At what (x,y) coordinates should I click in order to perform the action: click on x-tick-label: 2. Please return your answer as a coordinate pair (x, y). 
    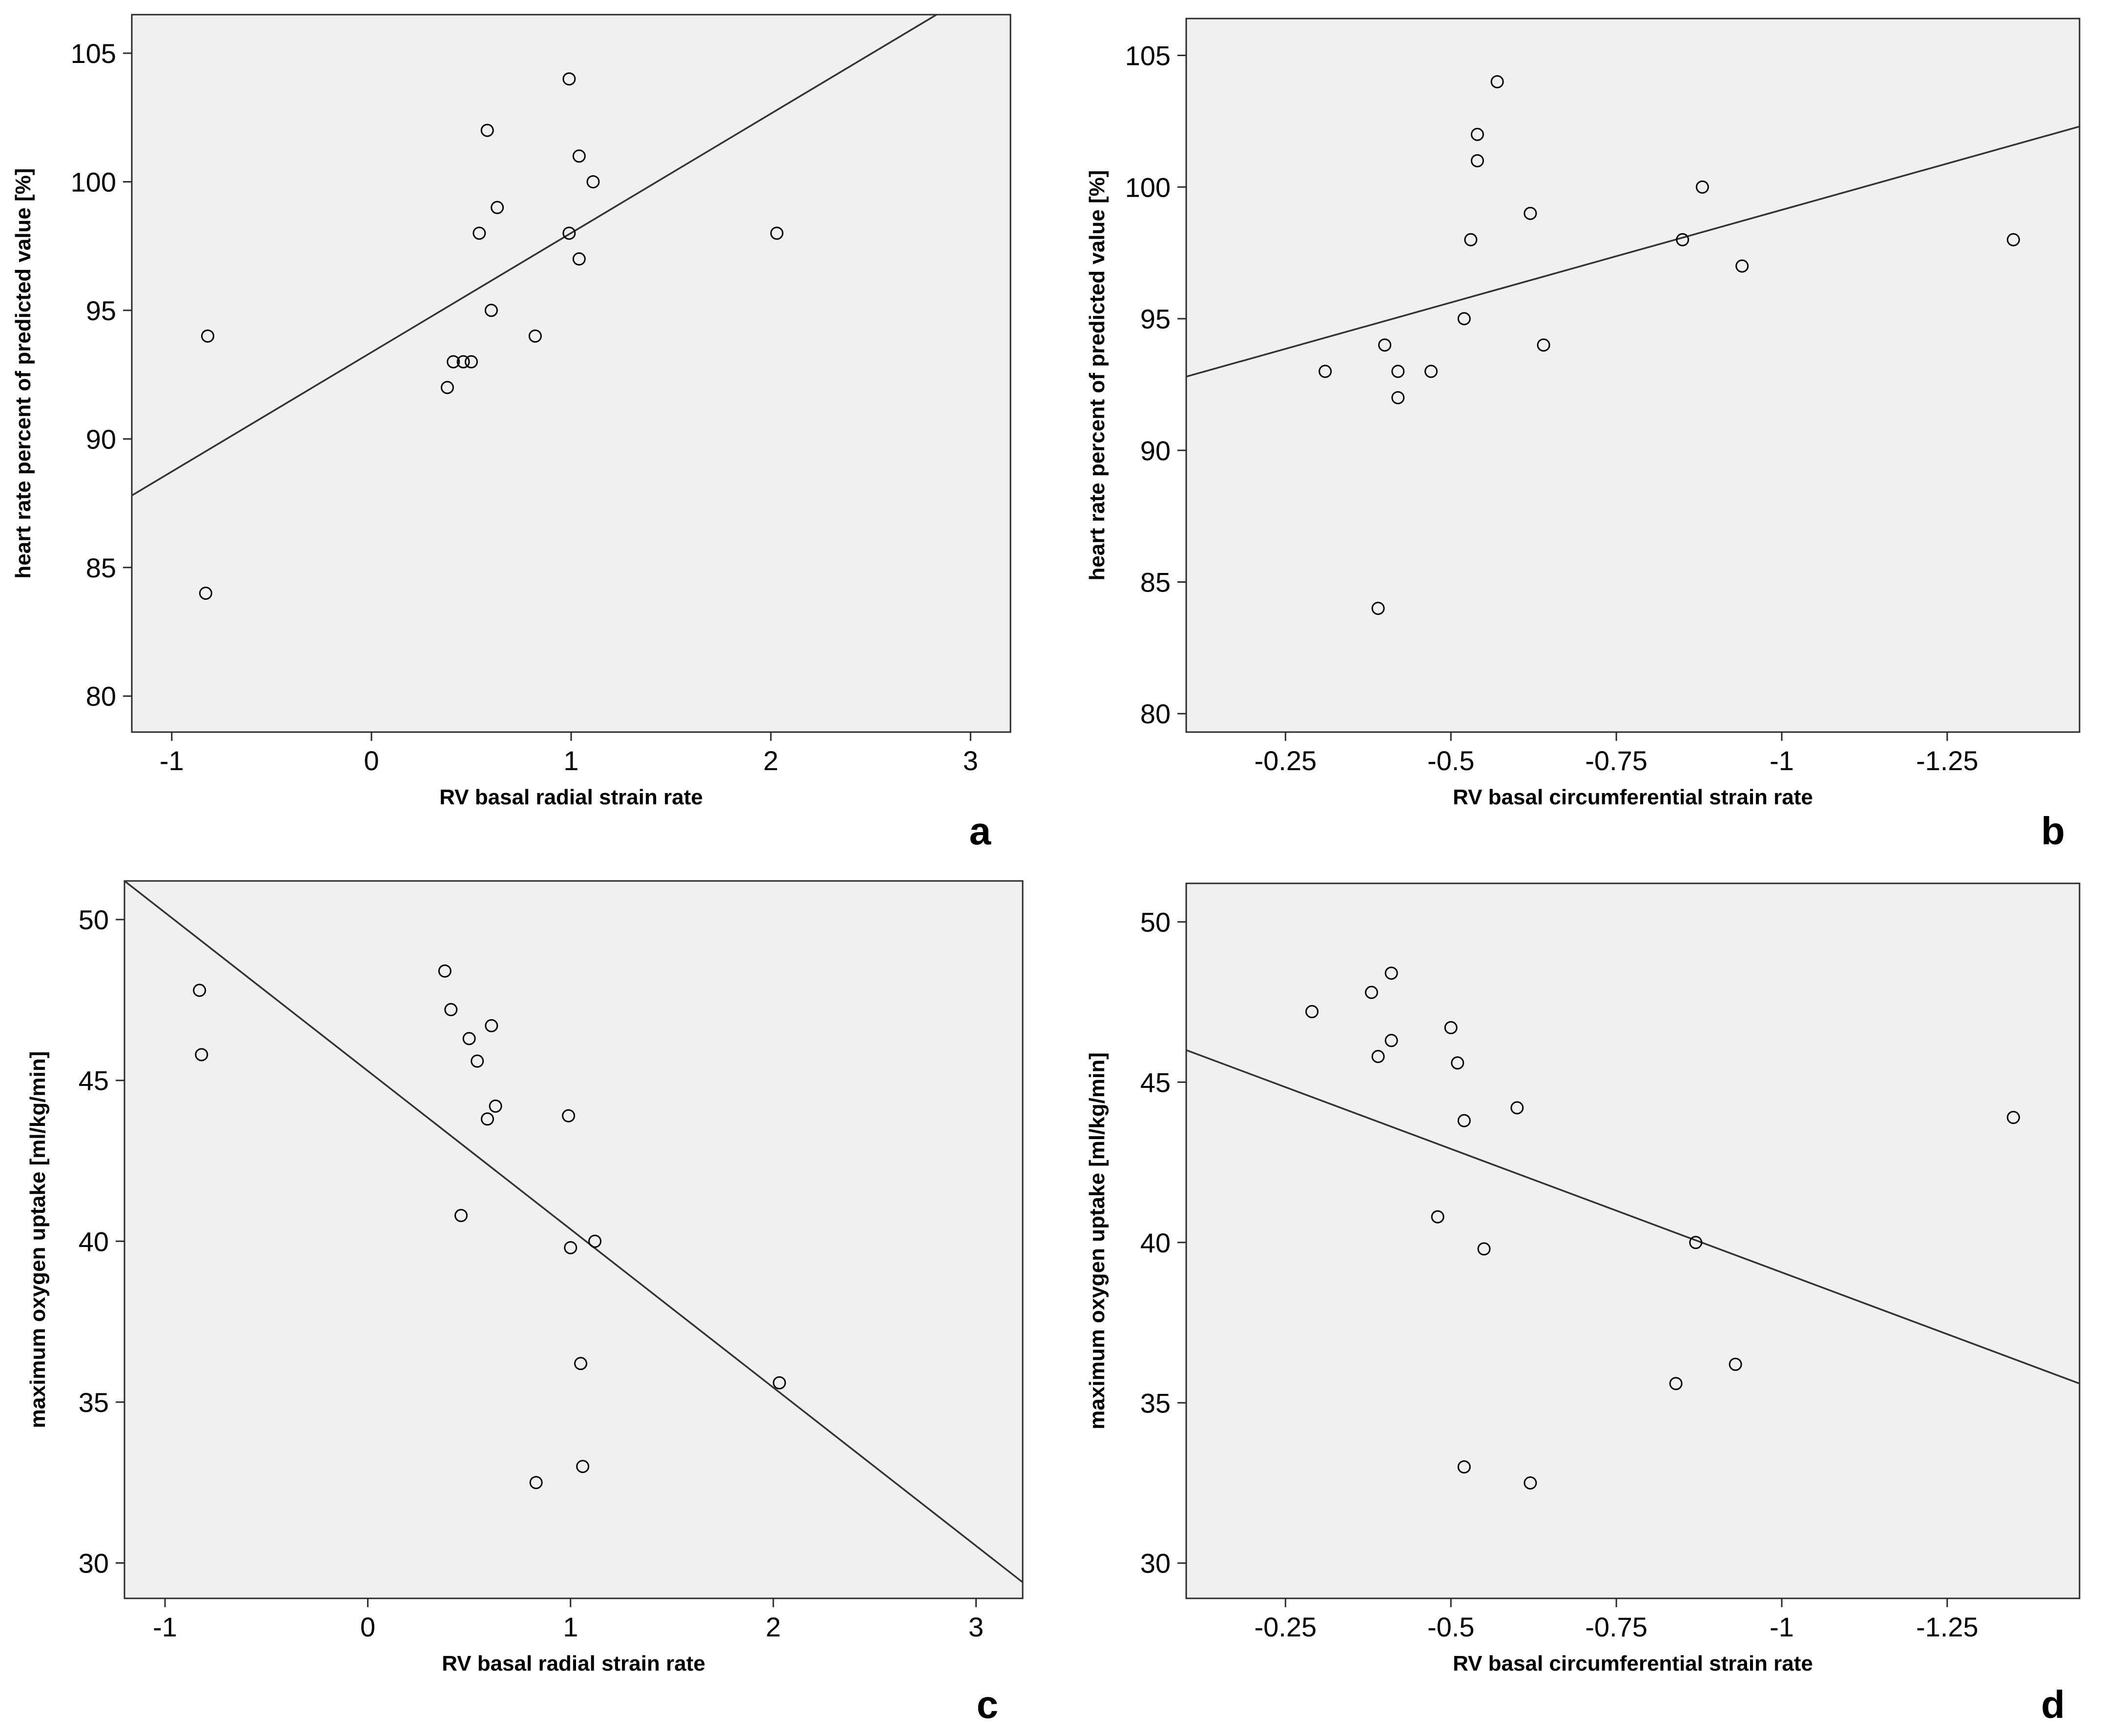
    Looking at the image, I should click on (771, 760).